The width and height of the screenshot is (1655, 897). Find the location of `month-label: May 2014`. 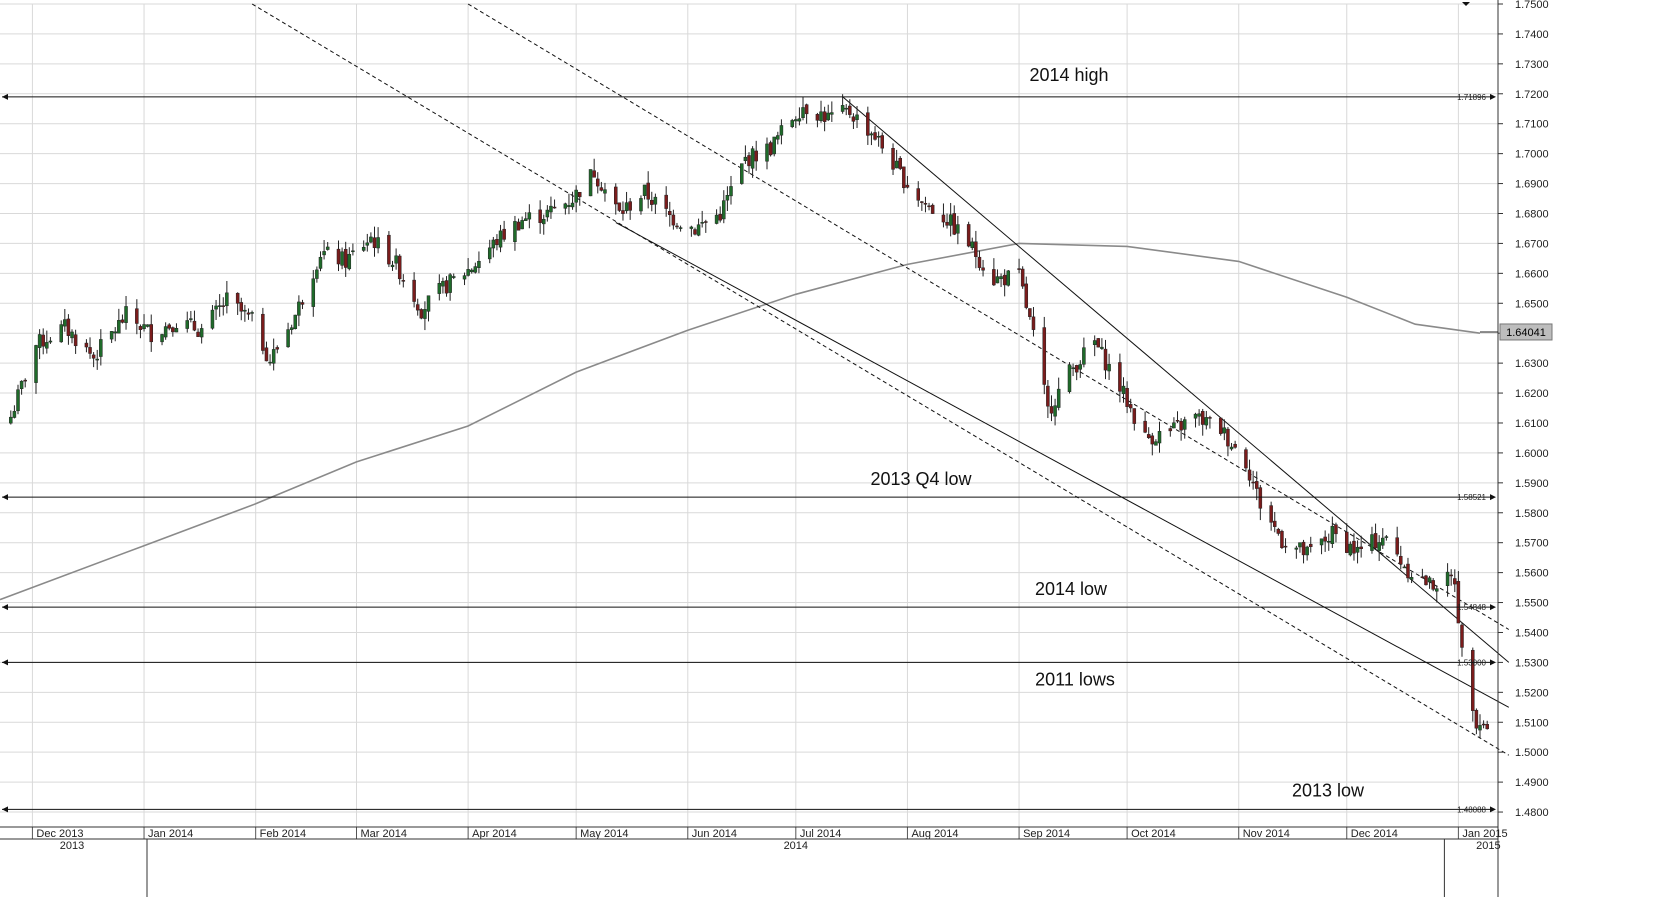

month-label: May 2014 is located at coordinates (604, 834).